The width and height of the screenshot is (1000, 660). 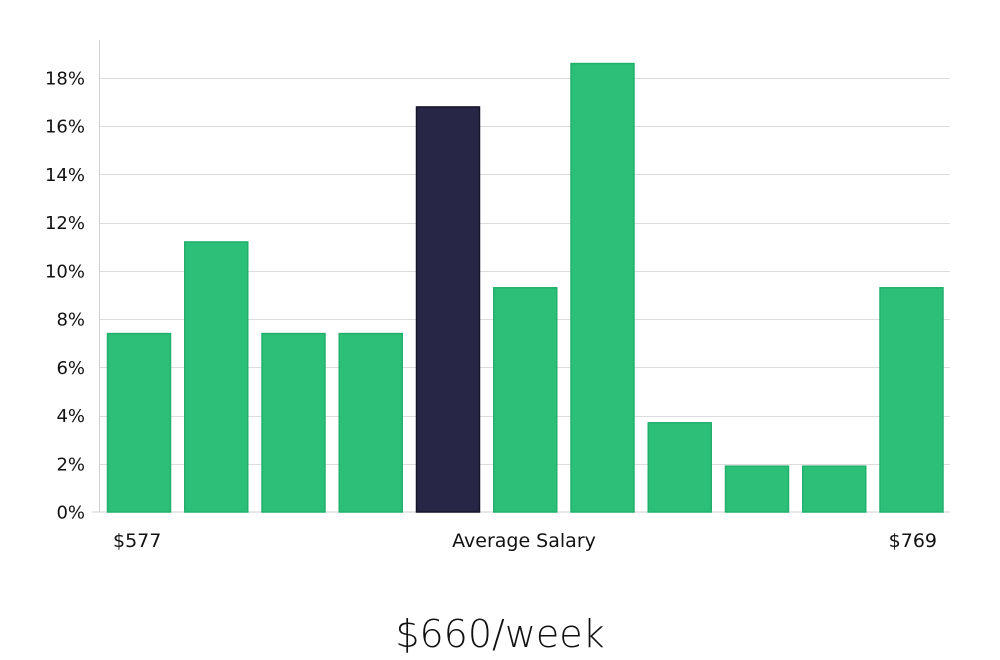 I want to click on x-label-max: $769, so click(x=913, y=541).